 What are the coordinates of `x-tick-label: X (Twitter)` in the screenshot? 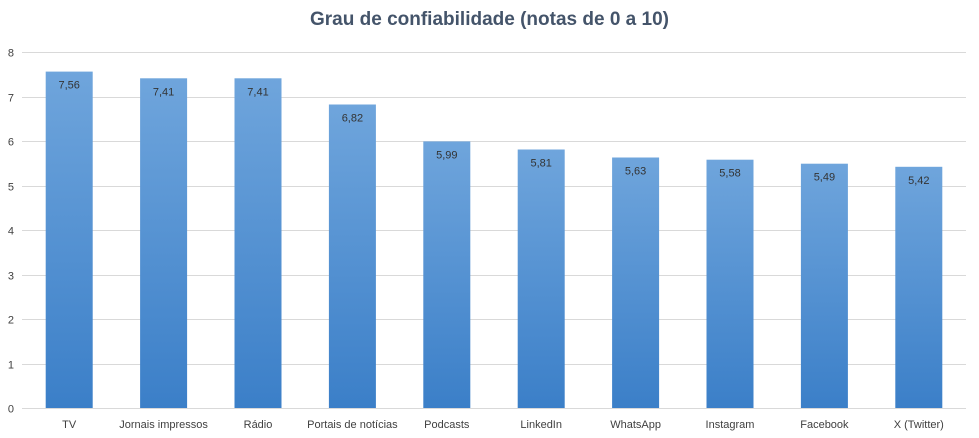 It's located at (919, 425).